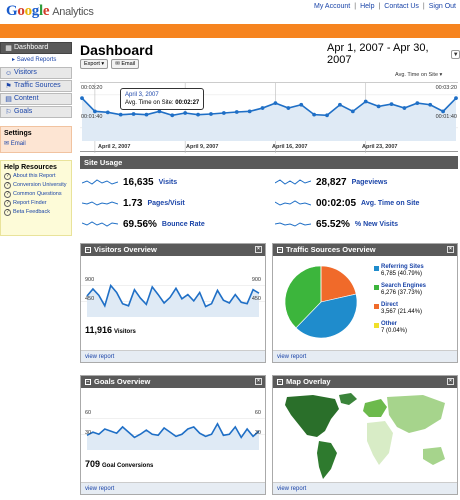 The height and width of the screenshot is (500, 460). I want to click on legend-name: Referring Sites, so click(402, 267).